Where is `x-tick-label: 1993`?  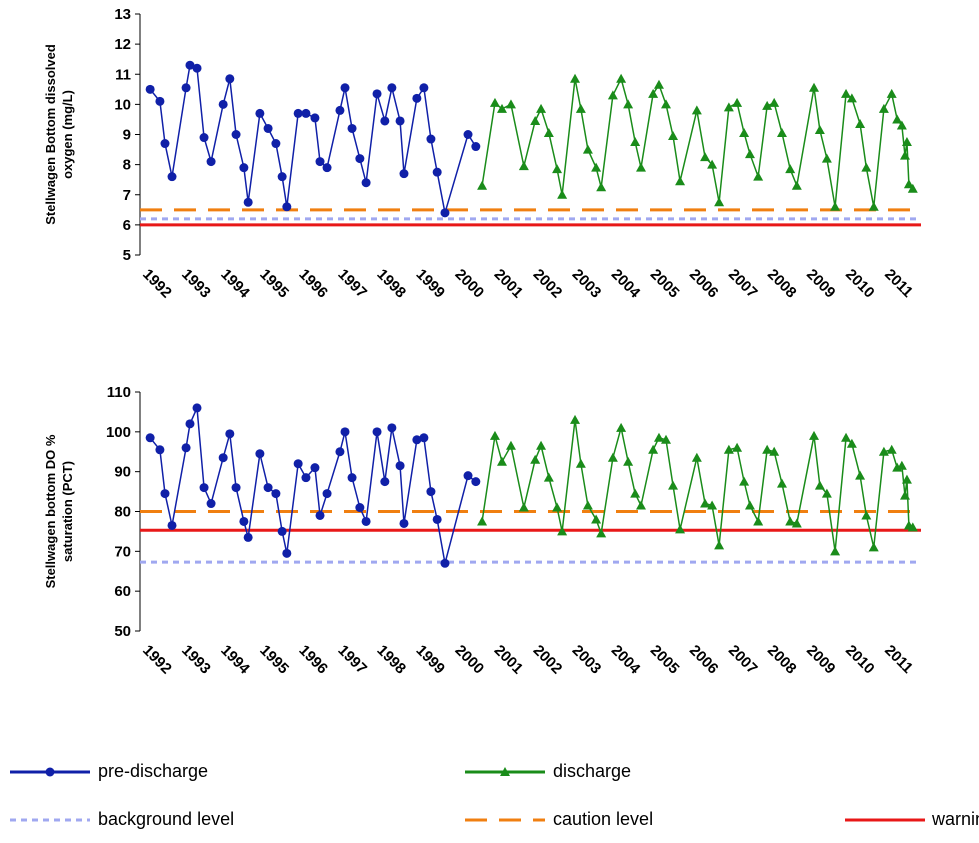 x-tick-label: 1993 is located at coordinates (196, 284).